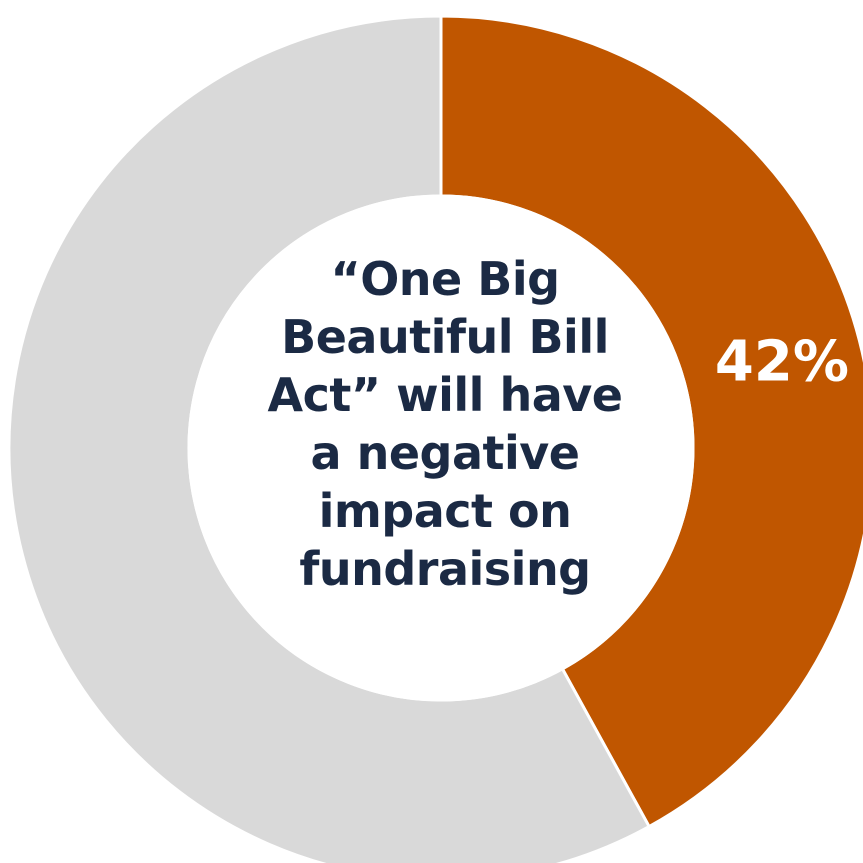  I want to click on center-label-line: Act” will have, so click(445, 395).